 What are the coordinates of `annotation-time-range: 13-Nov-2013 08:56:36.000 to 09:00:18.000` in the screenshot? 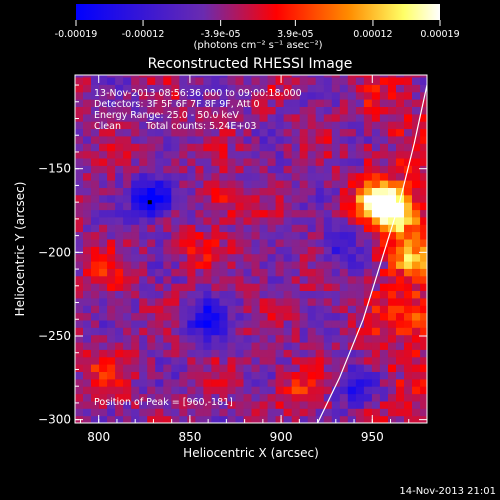 It's located at (198, 93).